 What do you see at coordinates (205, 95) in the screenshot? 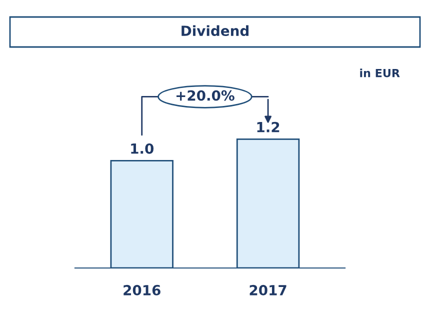
I see `text: +20.0%` at bounding box center [205, 95].